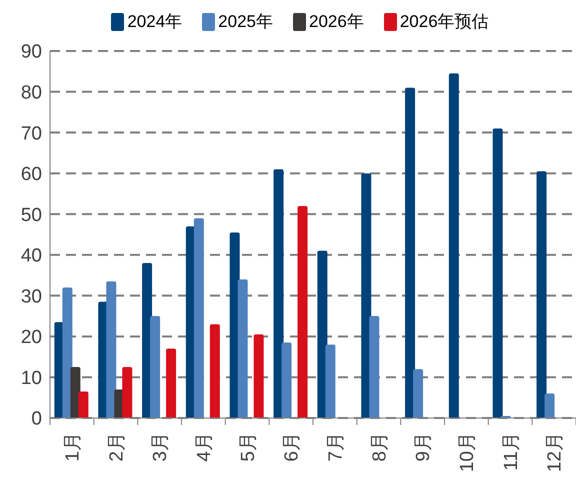 The image size is (576, 480). Describe the element at coordinates (555, 452) in the screenshot. I see `x-tick-label: 12月` at that location.